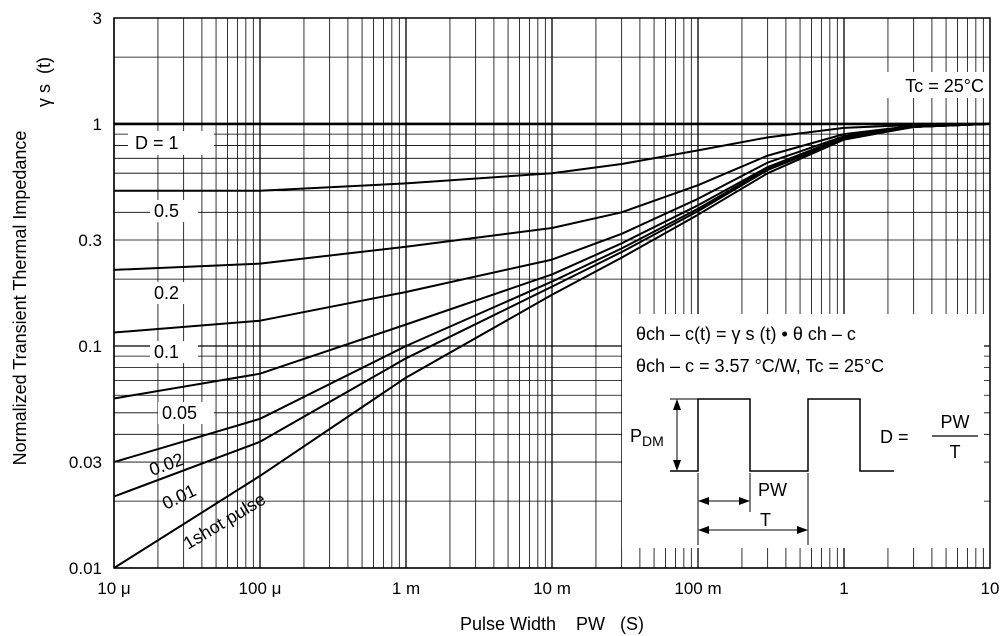 The height and width of the screenshot is (636, 1004). I want to click on curve-label-01: 0.1, so click(166, 352).